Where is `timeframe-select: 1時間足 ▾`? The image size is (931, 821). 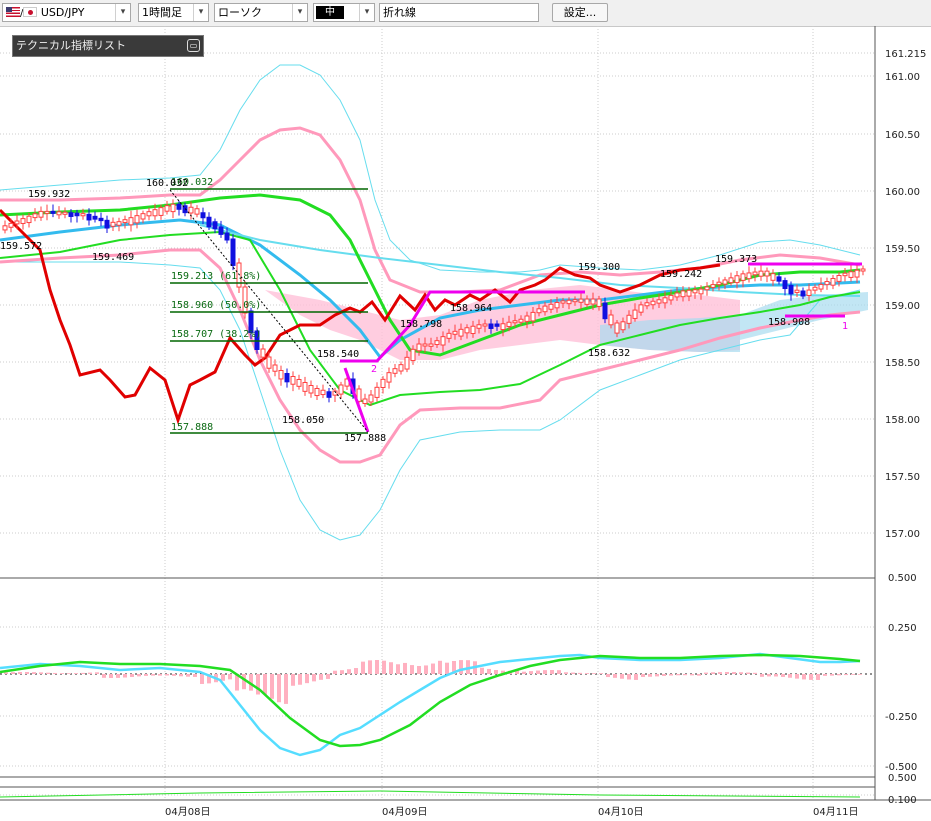 timeframe-select: 1時間足 ▾ is located at coordinates (173, 12).